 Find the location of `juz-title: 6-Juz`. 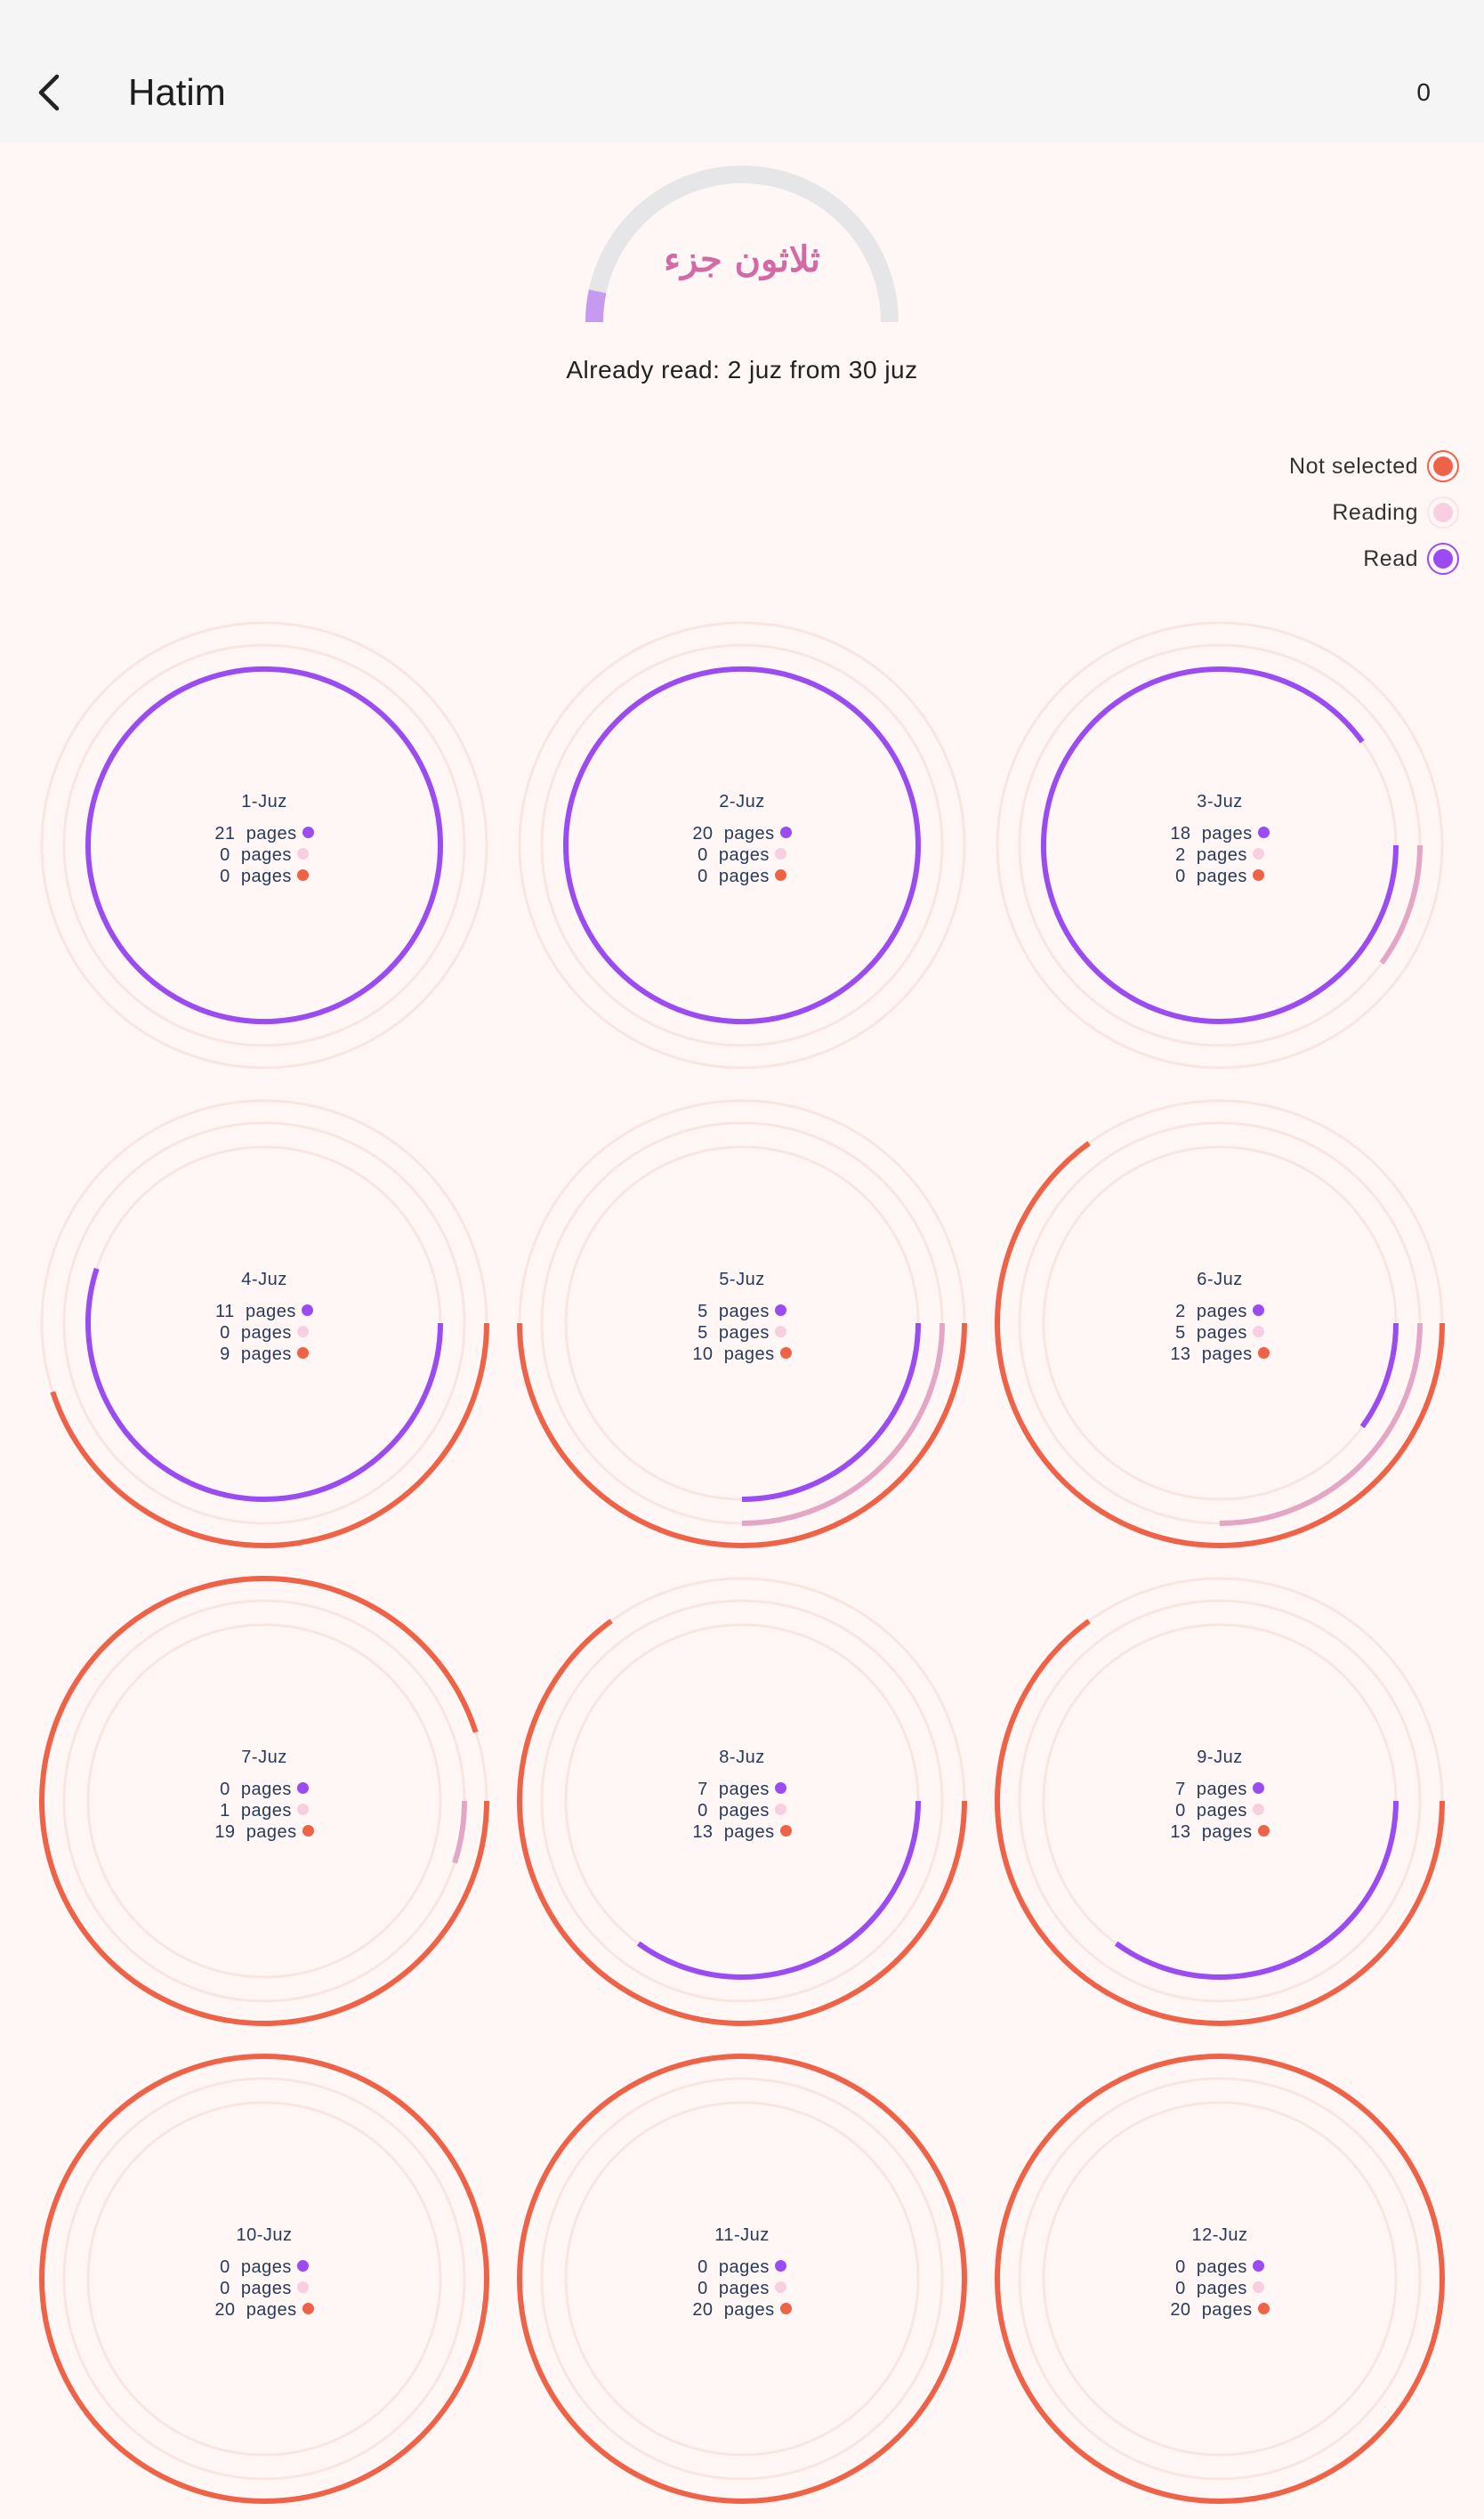

juz-title: 6-Juz is located at coordinates (1220, 1279).